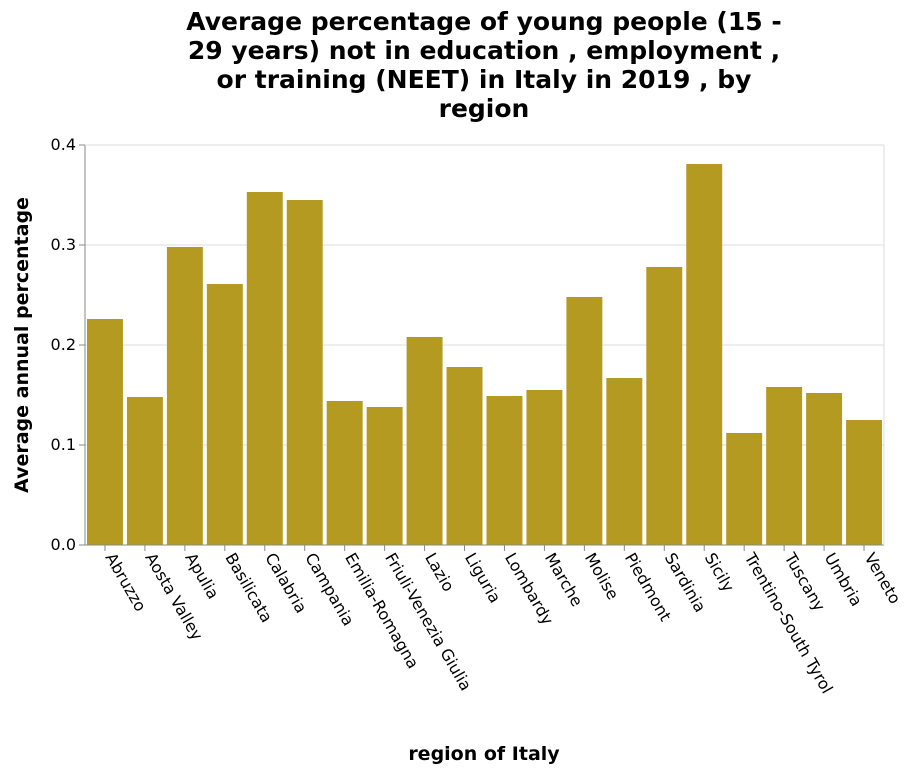  Describe the element at coordinates (484, 108) in the screenshot. I see `chart-title-line-4: region` at that location.